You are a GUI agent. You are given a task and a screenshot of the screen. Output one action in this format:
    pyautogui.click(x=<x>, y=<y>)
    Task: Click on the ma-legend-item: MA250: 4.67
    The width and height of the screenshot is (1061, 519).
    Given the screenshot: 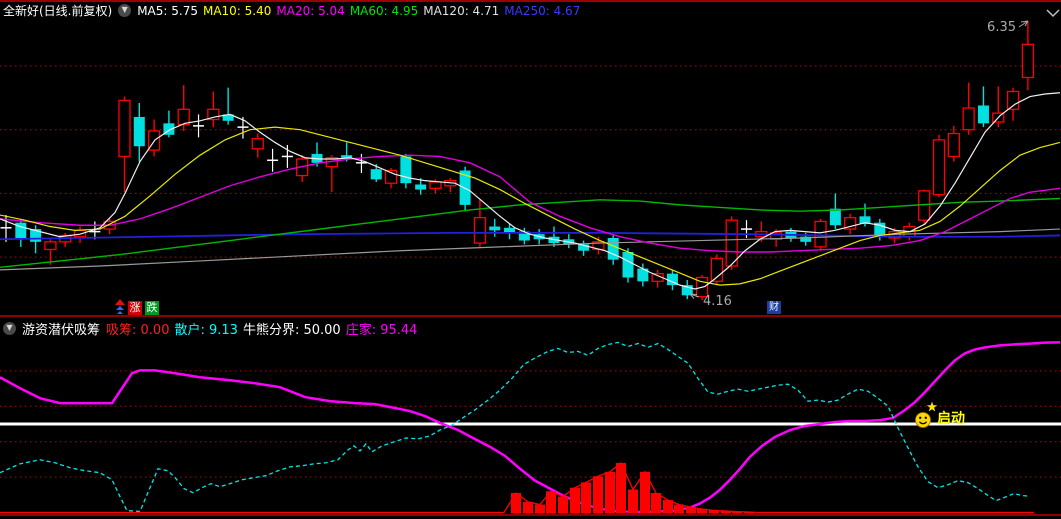 What is the action you would take?
    pyautogui.click(x=542, y=10)
    